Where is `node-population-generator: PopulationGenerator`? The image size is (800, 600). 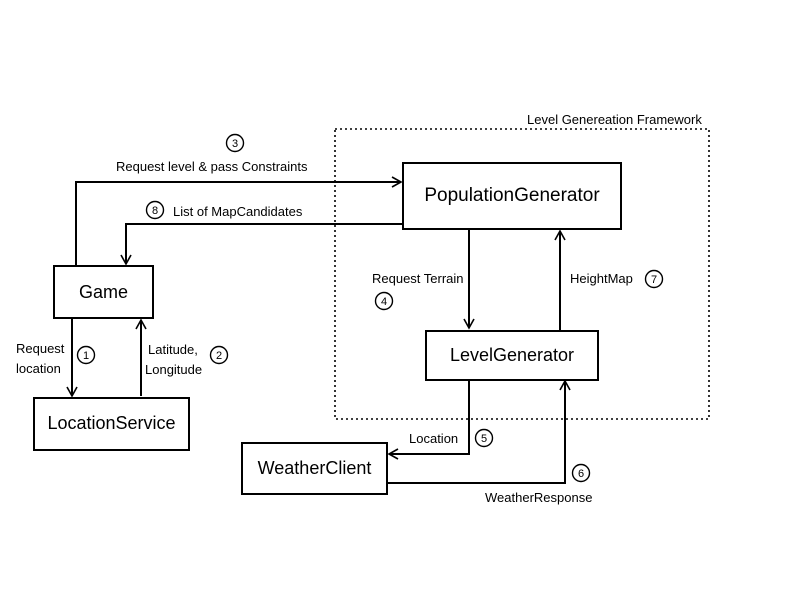
node-population-generator: PopulationGenerator is located at coordinates (512, 196).